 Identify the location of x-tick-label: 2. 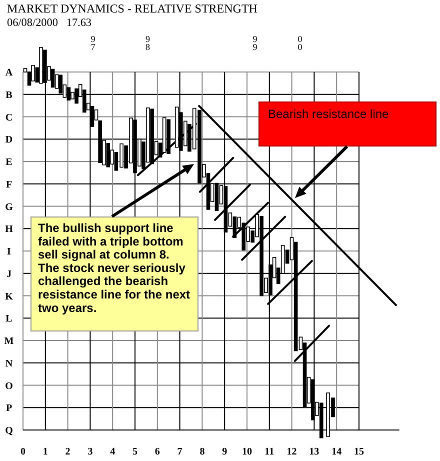
(67, 452).